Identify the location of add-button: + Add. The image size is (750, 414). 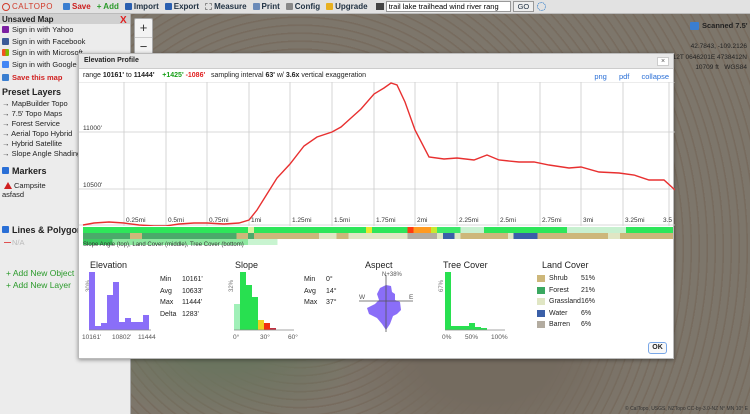
(107, 6).